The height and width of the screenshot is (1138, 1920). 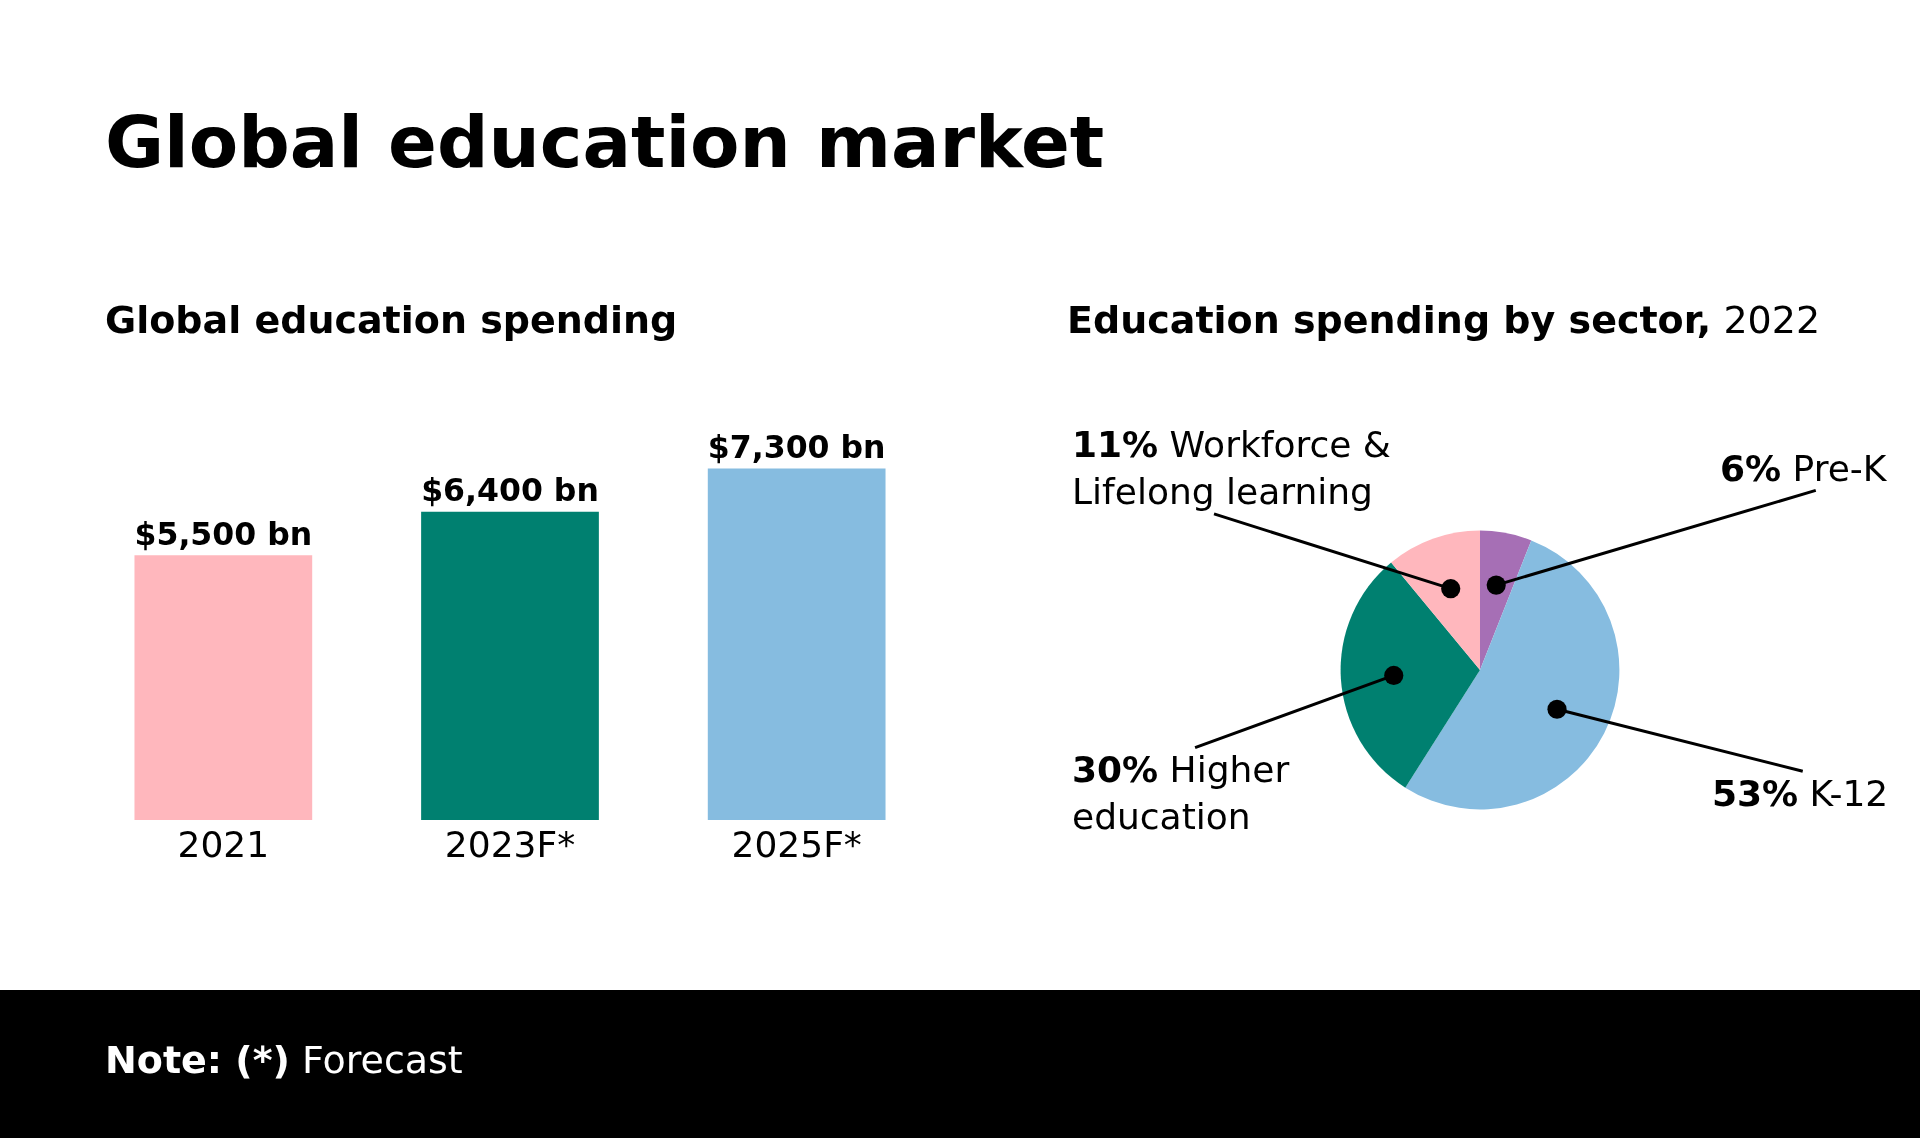 What do you see at coordinates (1751, 468) in the screenshot?
I see `data-label: 6%` at bounding box center [1751, 468].